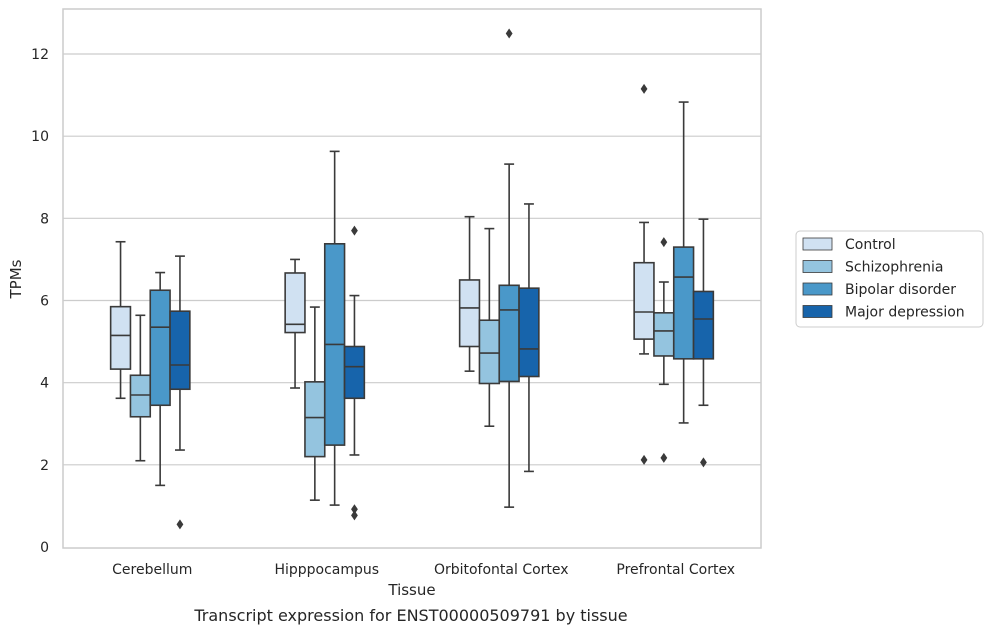  I want to click on y-tick-label: 8, so click(44, 219).